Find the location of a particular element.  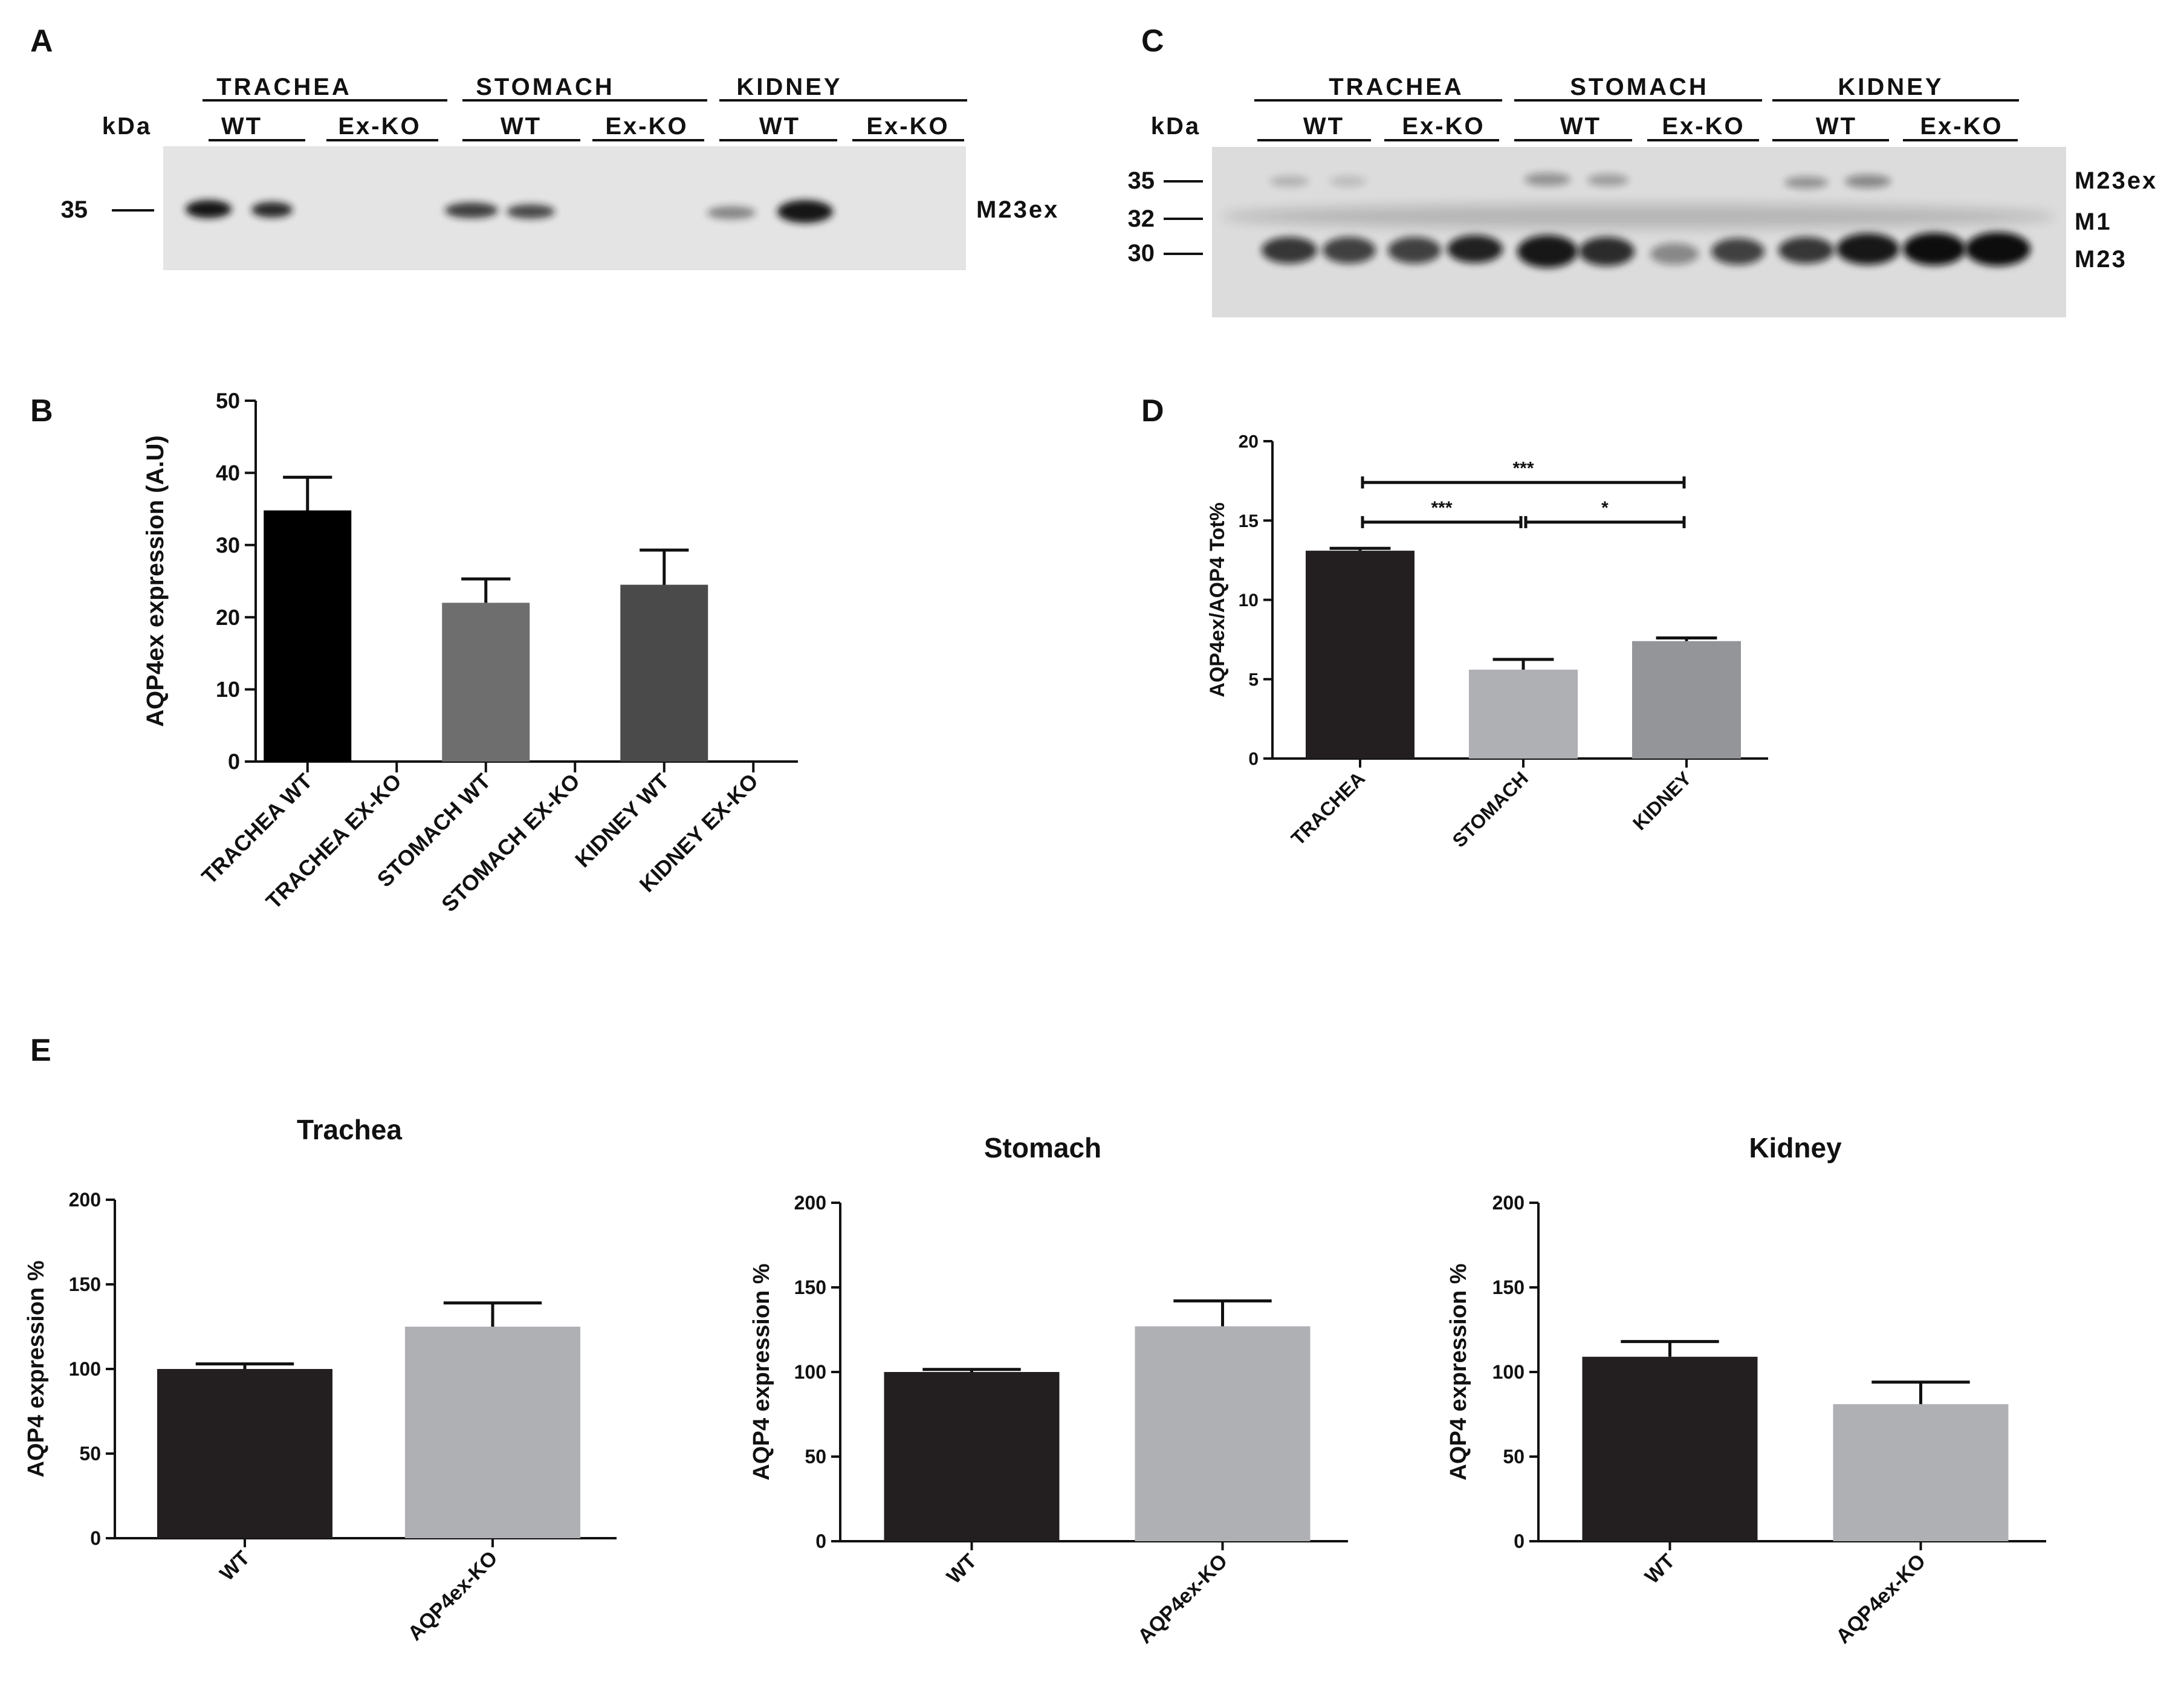

panel-b-letter: B is located at coordinates (41, 411).